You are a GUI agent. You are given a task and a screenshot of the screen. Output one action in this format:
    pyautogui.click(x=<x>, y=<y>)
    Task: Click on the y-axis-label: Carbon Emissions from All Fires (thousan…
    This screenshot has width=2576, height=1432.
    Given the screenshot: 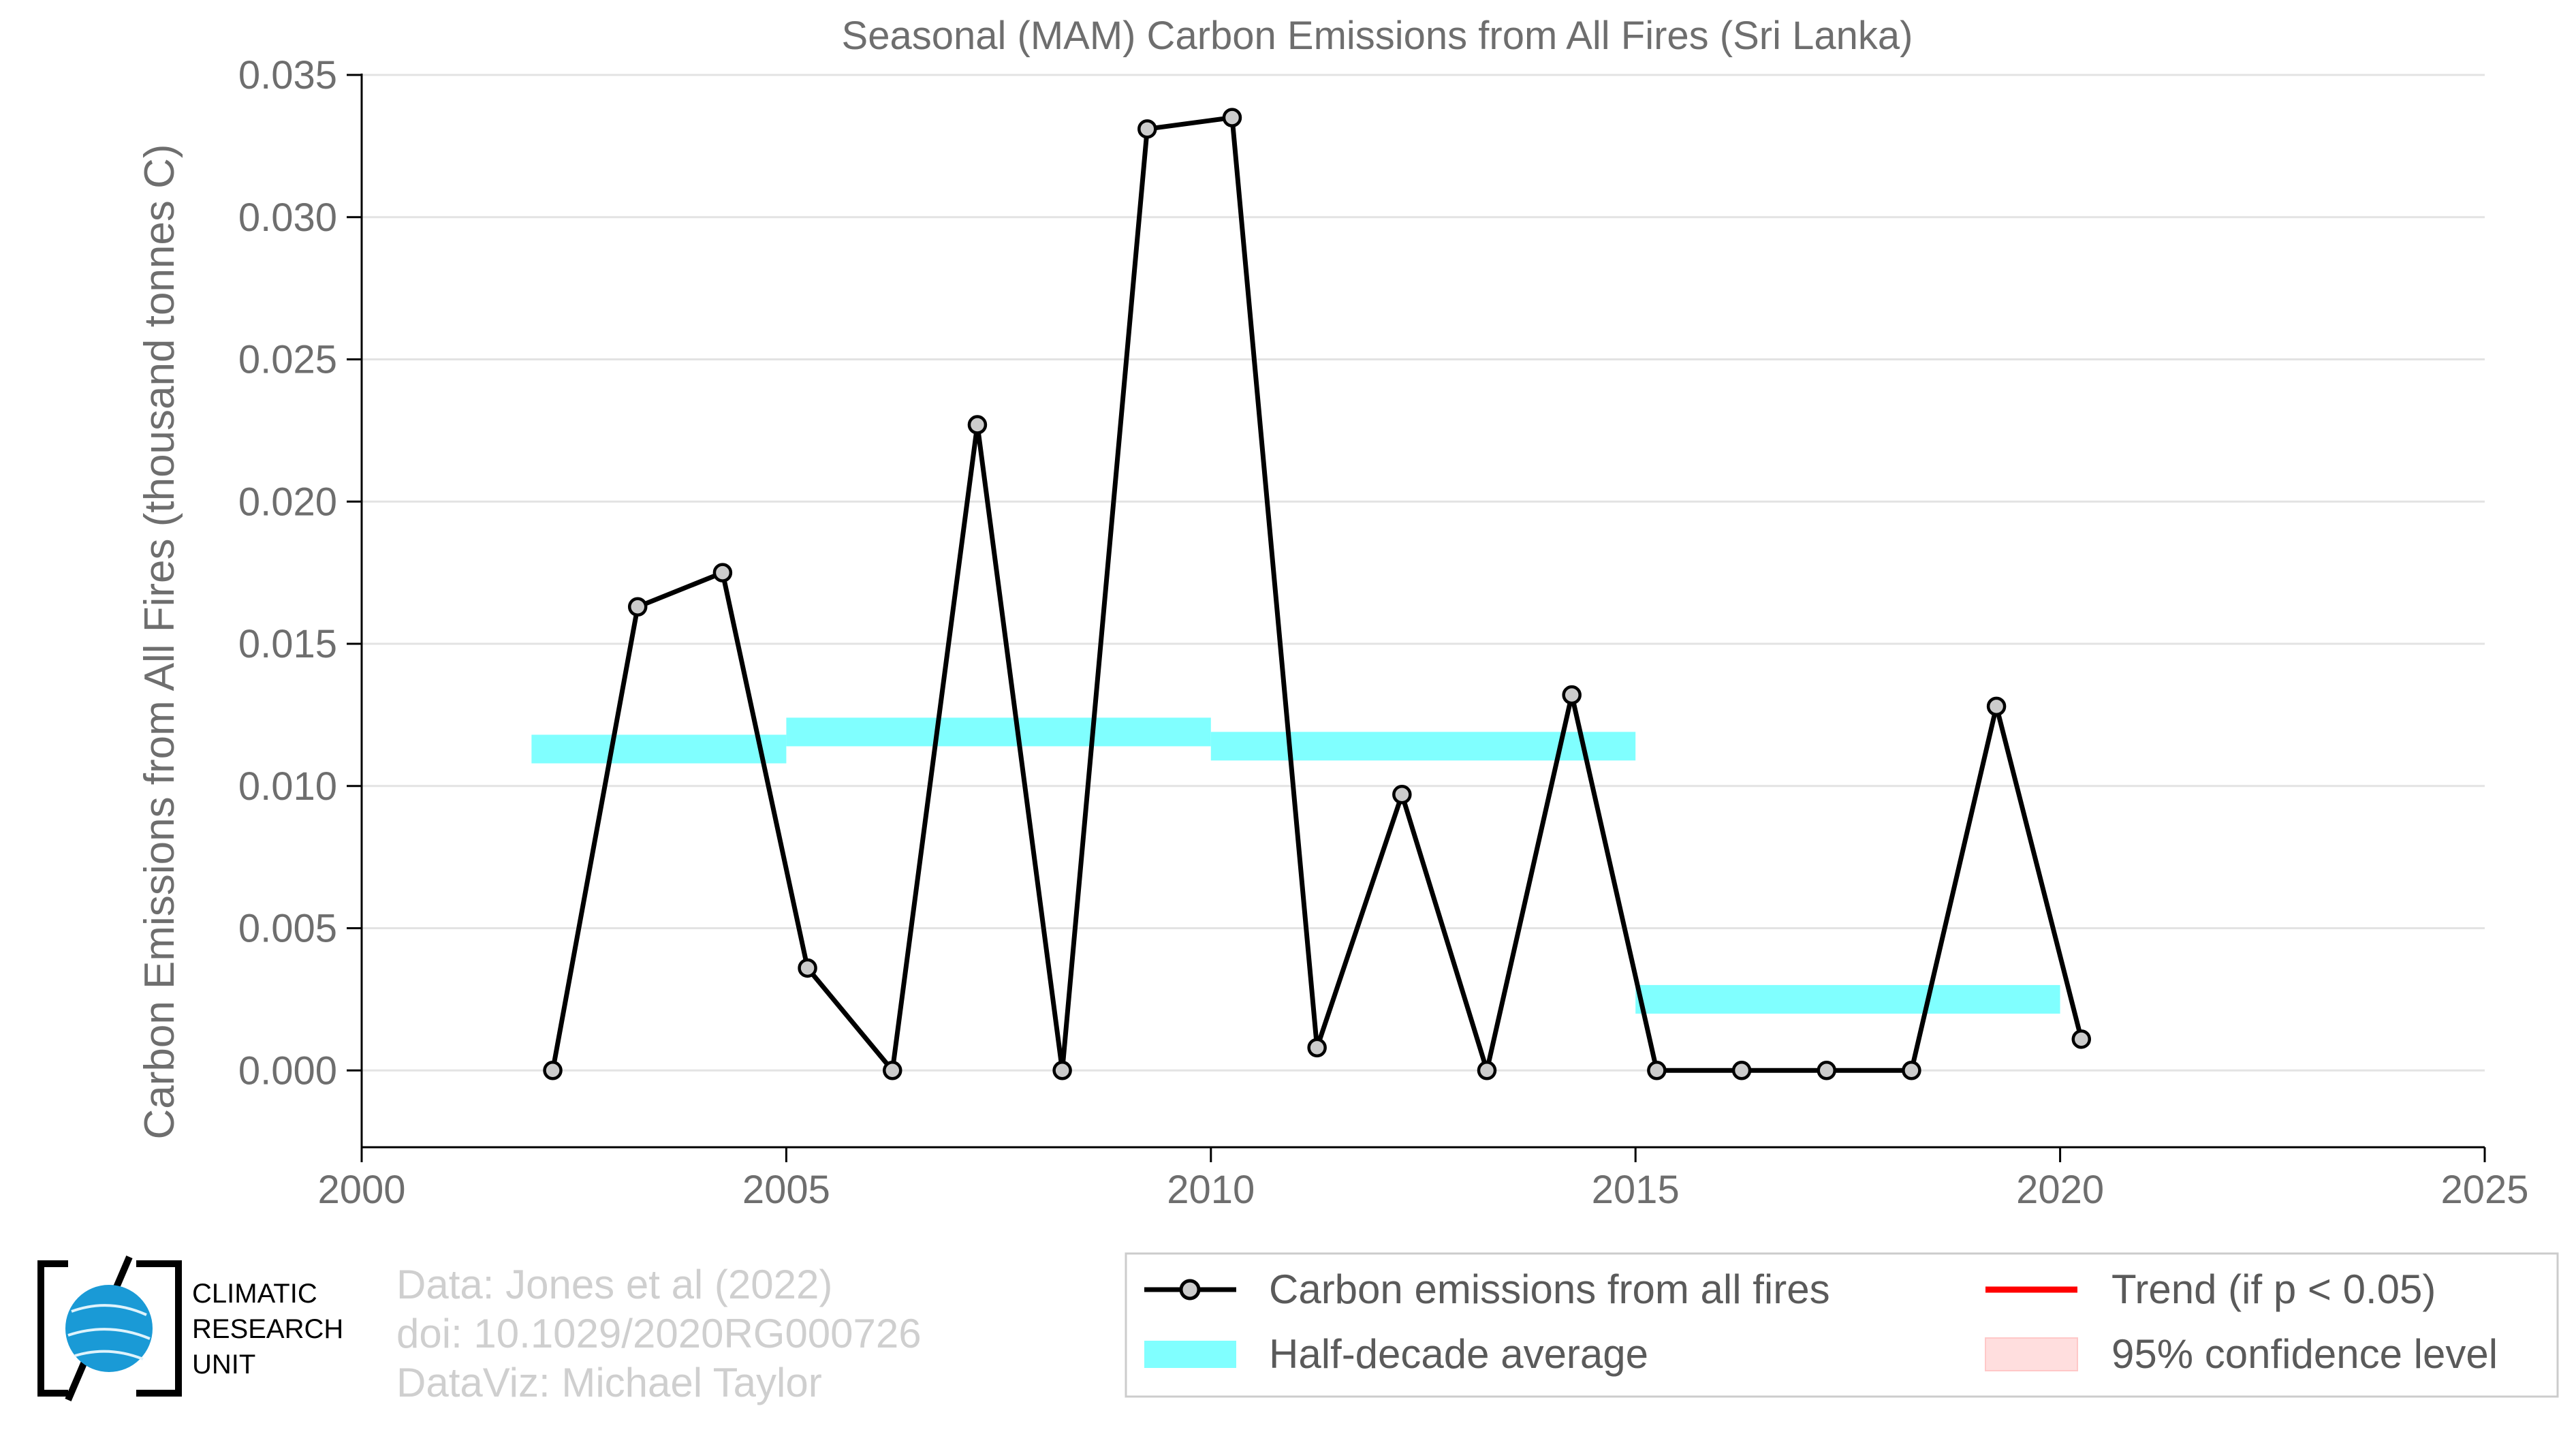 What is the action you would take?
    pyautogui.click(x=159, y=641)
    